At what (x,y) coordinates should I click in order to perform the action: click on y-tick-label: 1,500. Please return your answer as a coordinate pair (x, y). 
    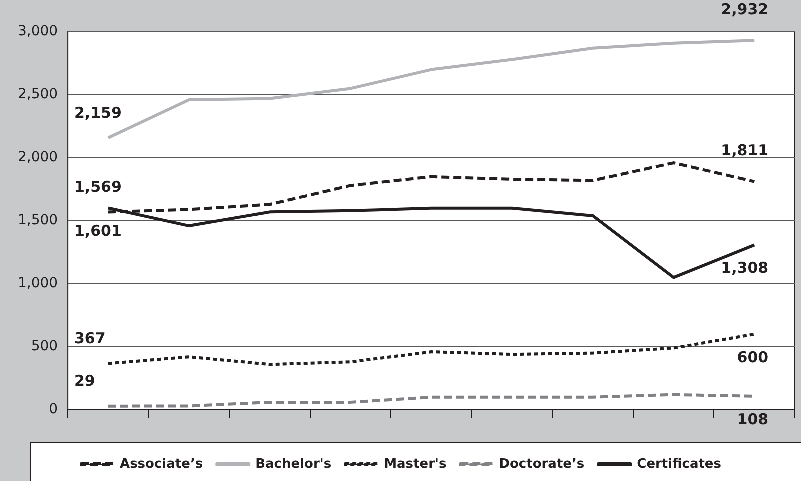
    Looking at the image, I should click on (38, 220).